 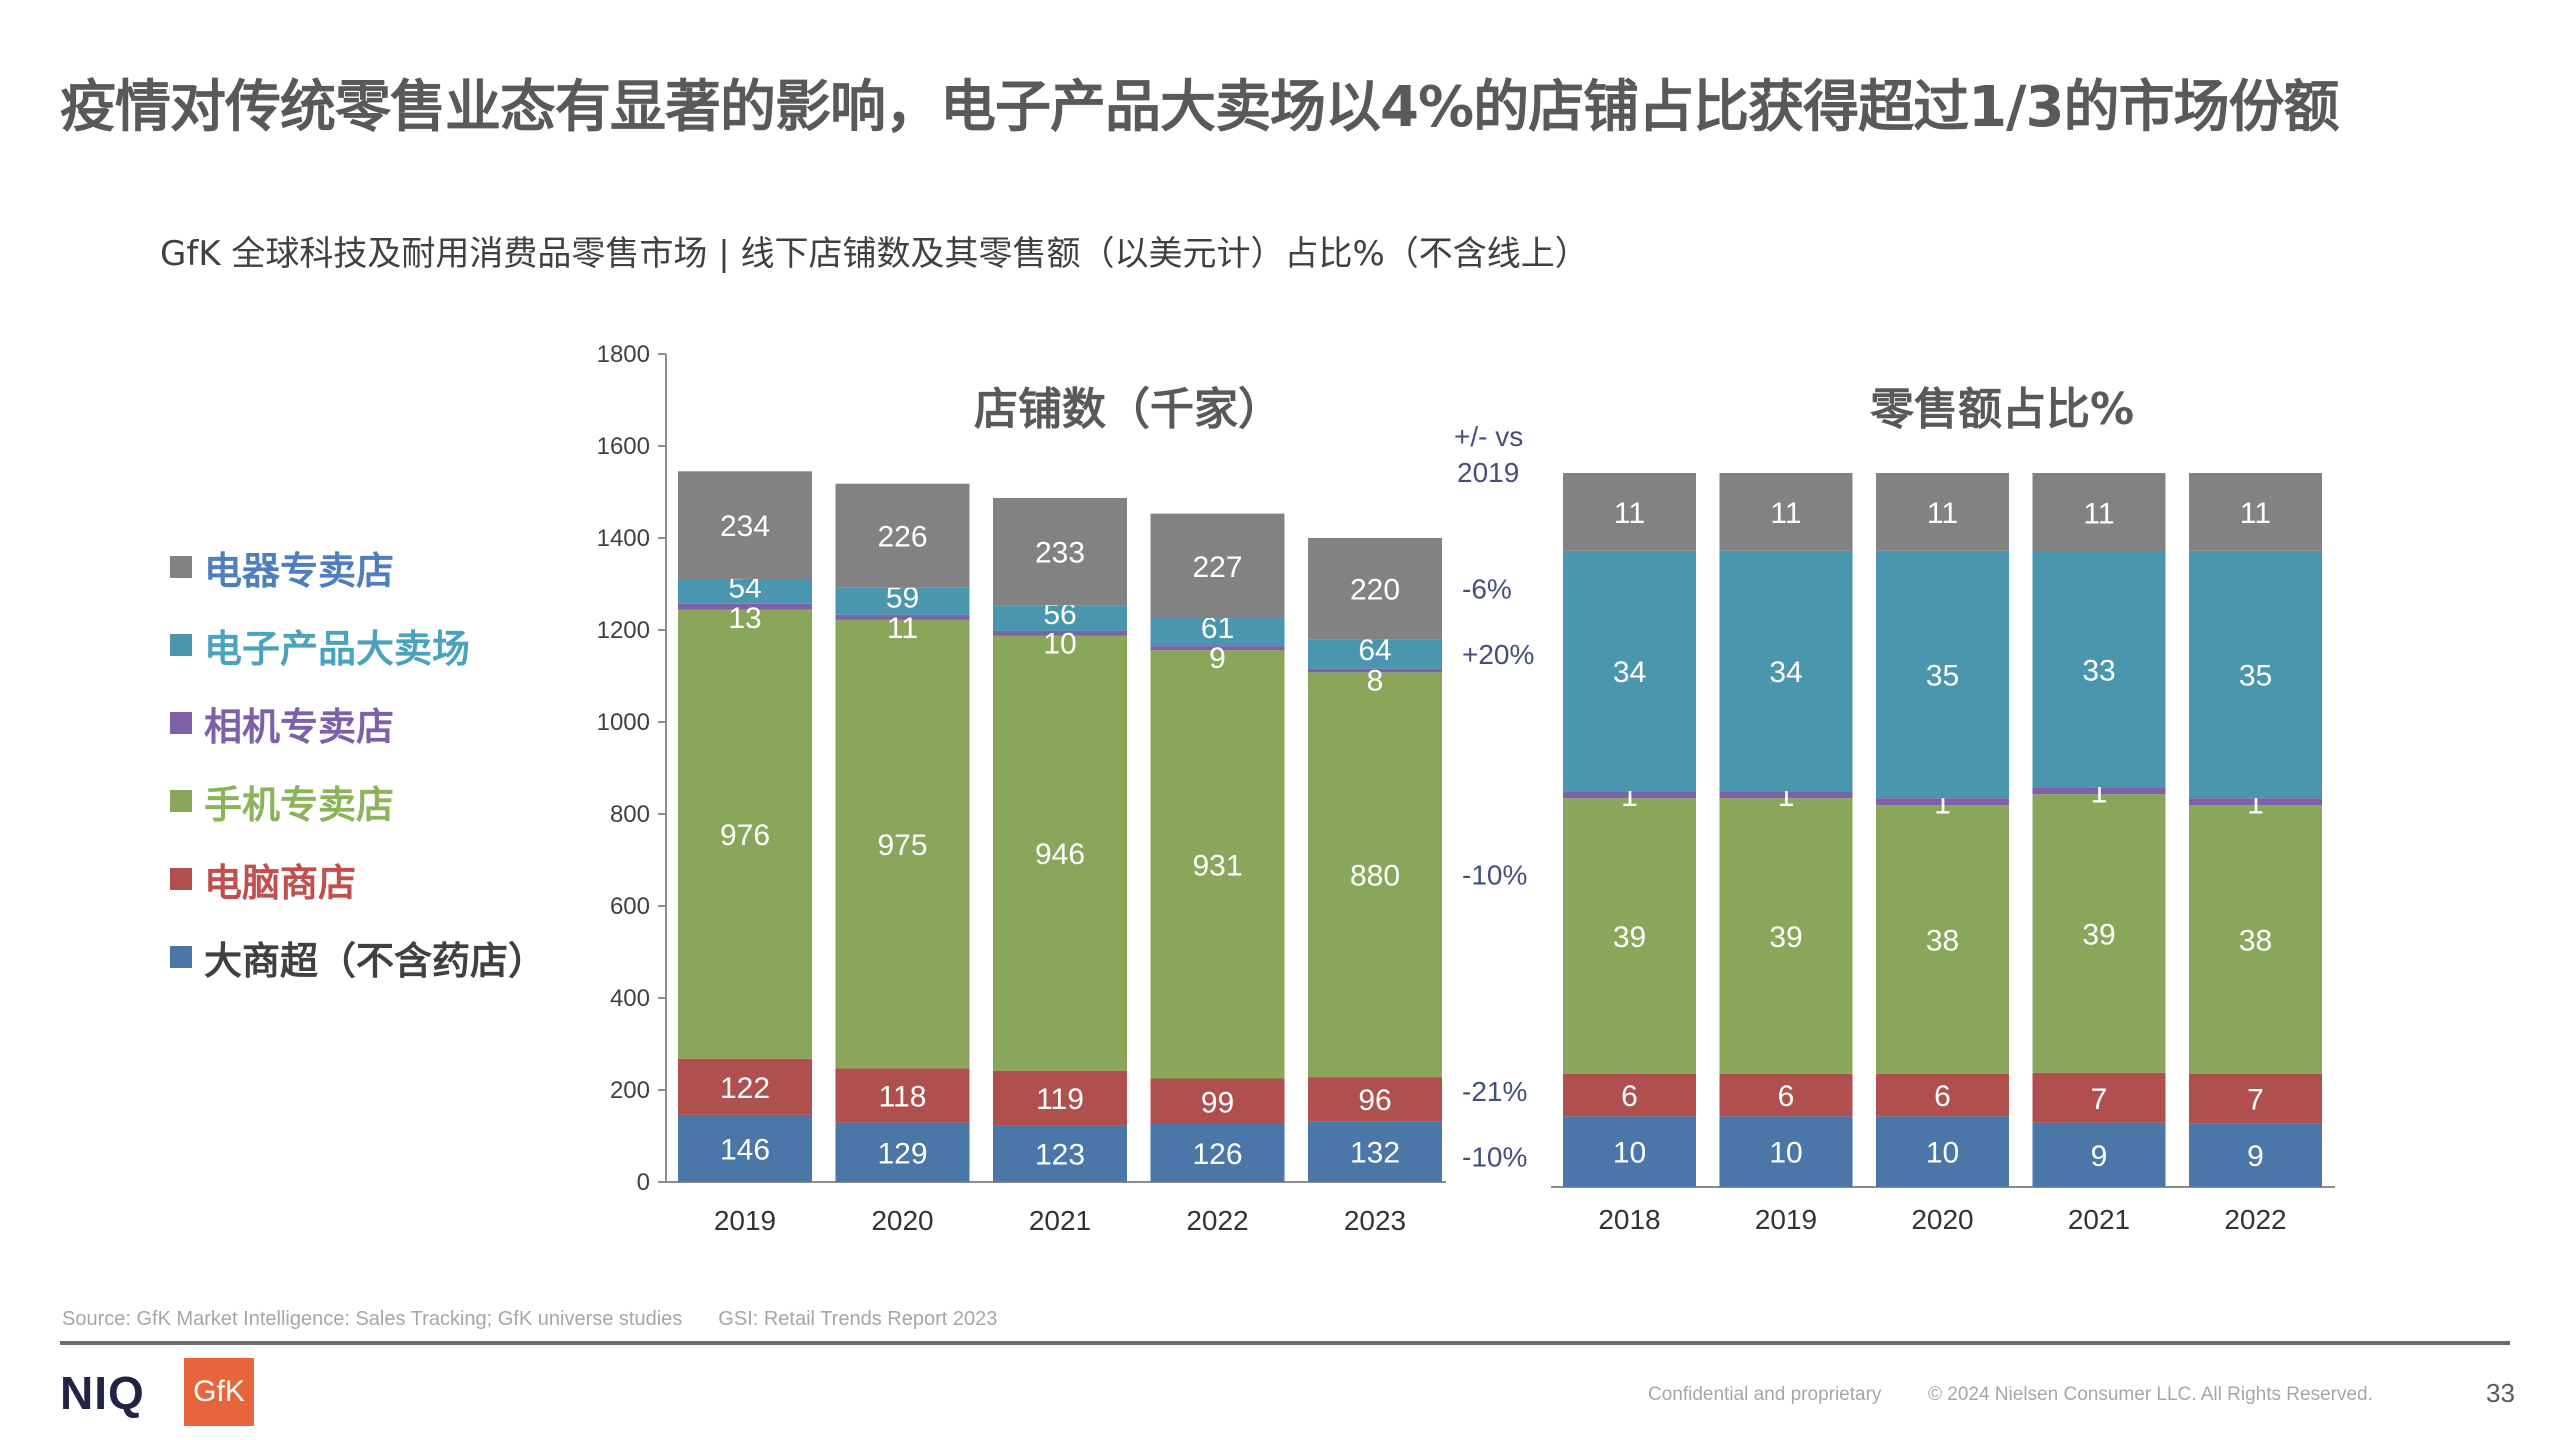 What do you see at coordinates (630, 814) in the screenshot?
I see `y-tick-label: 800` at bounding box center [630, 814].